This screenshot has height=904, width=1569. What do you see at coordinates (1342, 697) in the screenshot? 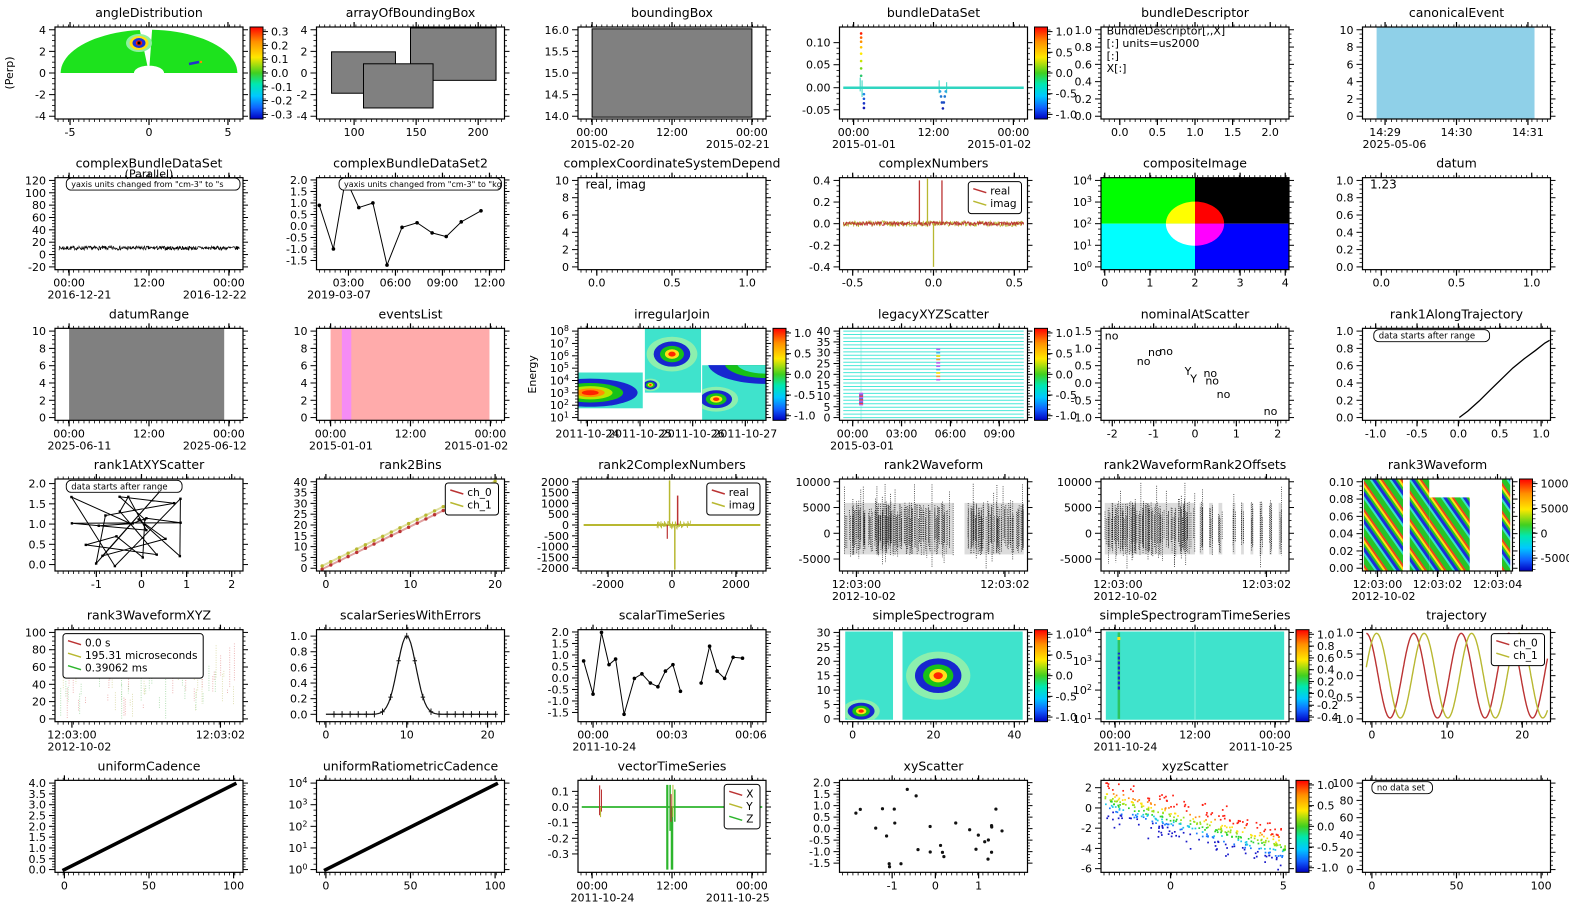
I see `tick-label: -0.5` at bounding box center [1342, 697].